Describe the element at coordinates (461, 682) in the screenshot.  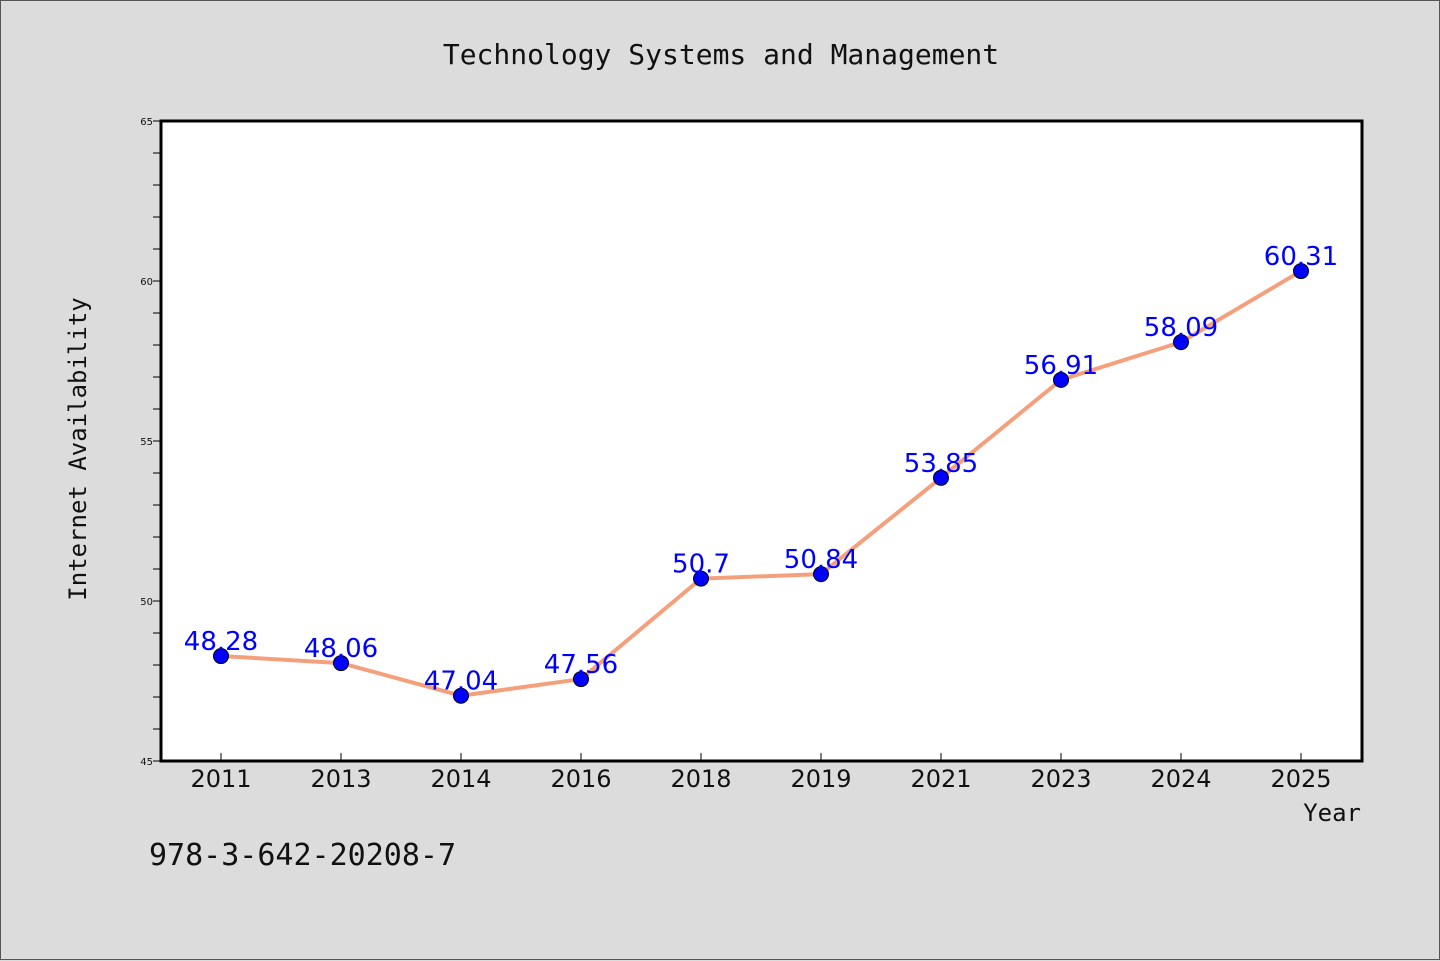
I see `data-label: 47.04` at that location.